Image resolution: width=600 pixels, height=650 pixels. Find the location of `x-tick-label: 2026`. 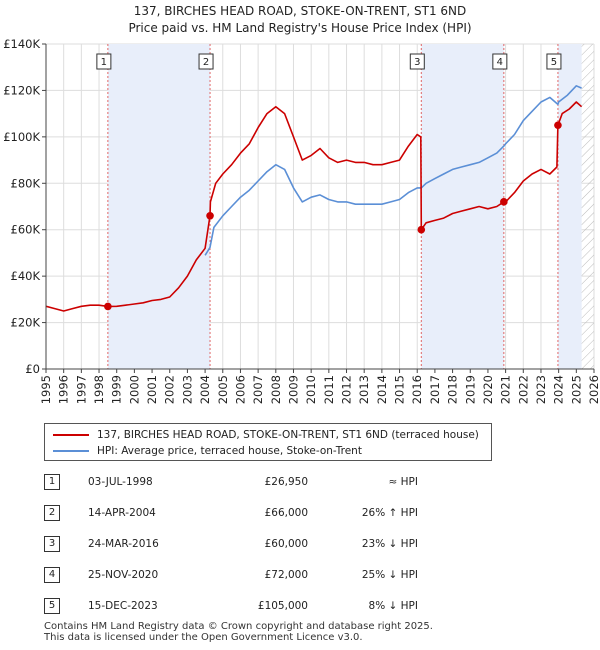

x-tick-label: 2026 is located at coordinates (593, 389).